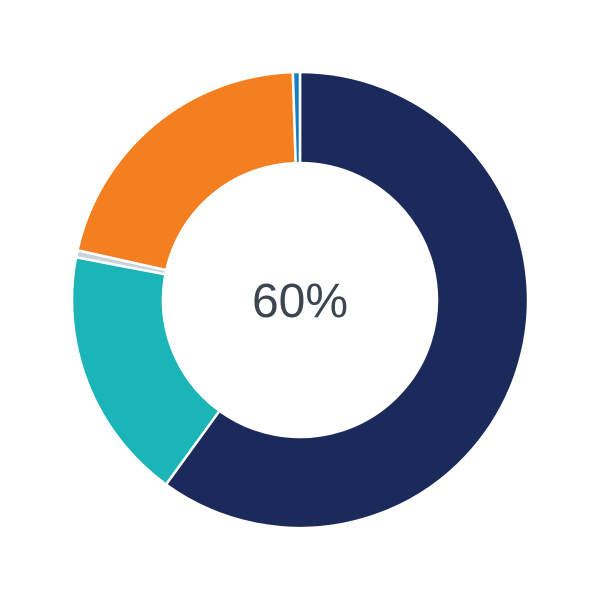 This screenshot has height=600, width=600. I want to click on center-label: 60%, so click(300, 301).